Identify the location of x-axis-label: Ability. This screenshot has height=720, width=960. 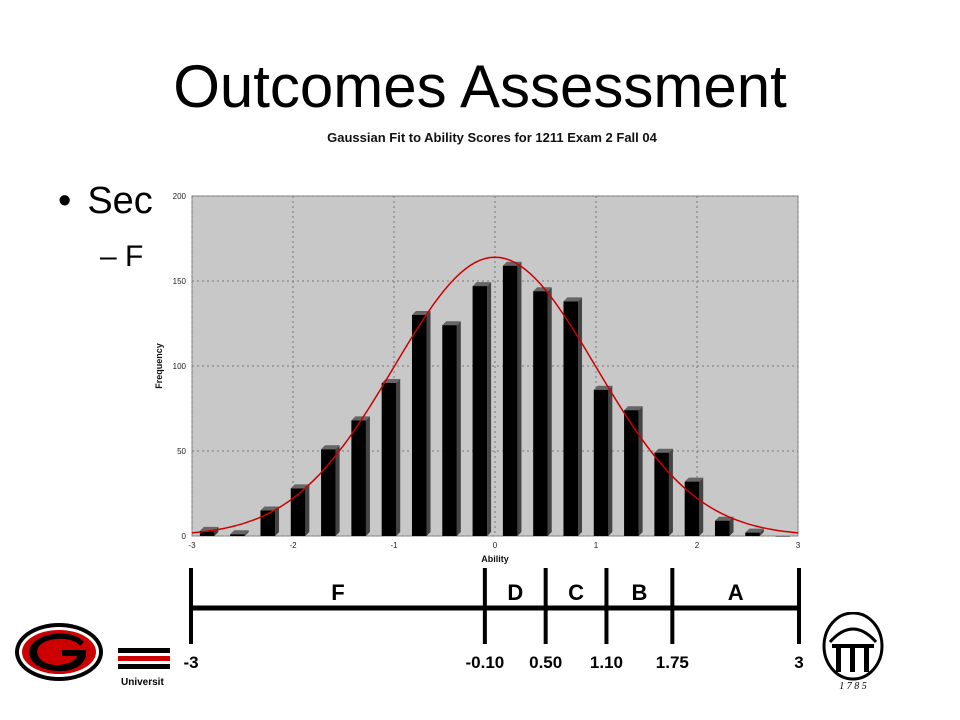
(495, 559).